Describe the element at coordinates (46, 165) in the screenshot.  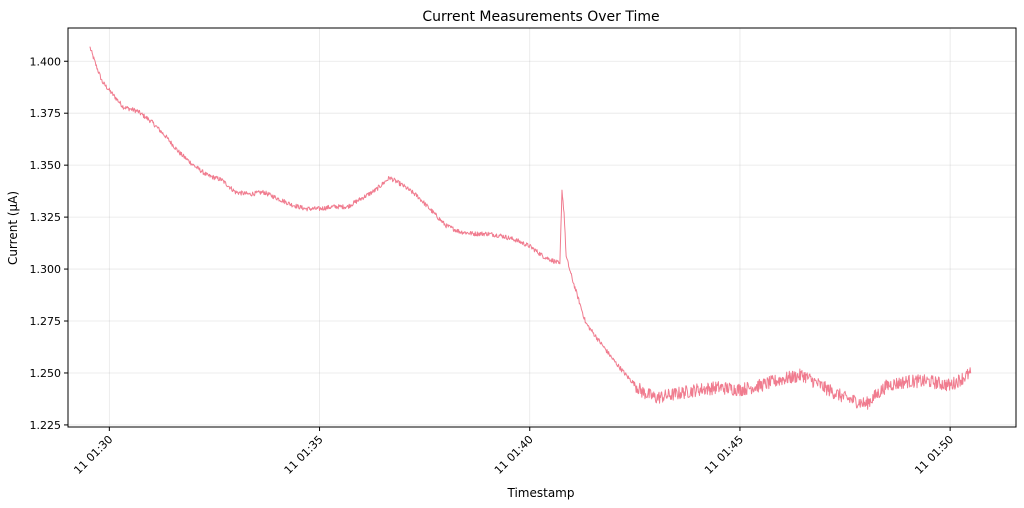
I see `y-tick-label: 1.350` at that location.